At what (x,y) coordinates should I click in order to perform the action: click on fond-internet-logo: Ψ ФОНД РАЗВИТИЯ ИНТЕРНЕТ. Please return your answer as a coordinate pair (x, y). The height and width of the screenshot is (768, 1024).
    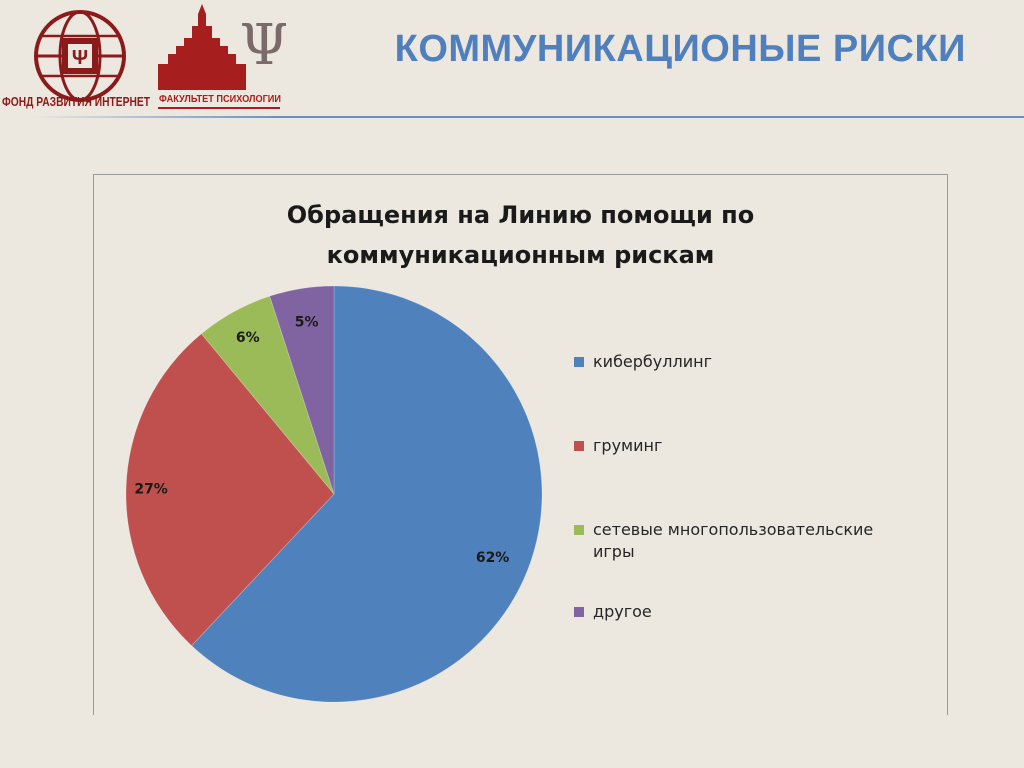
    Looking at the image, I should click on (76, 59).